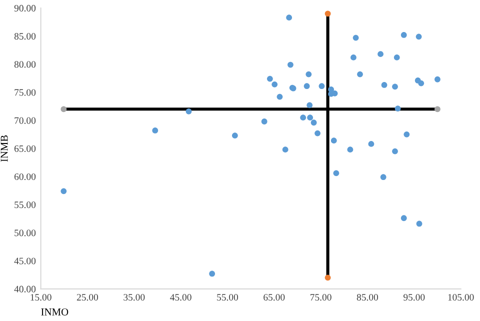  What do you see at coordinates (4, 148) in the screenshot?
I see `y-axis-title: INMB` at bounding box center [4, 148].